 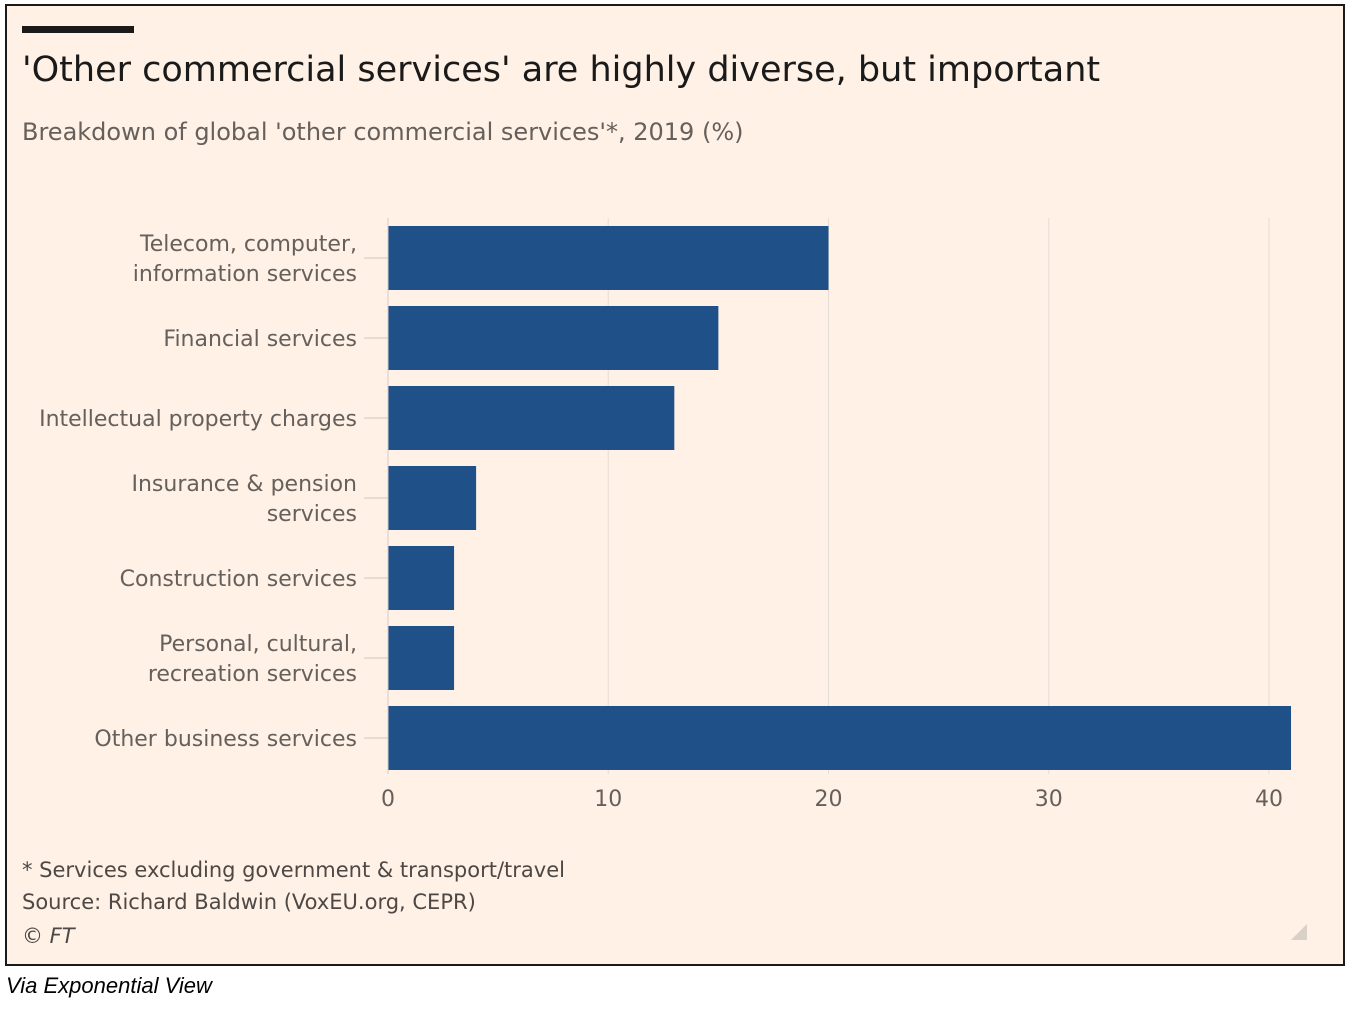 I want to click on via-caption: Via Exponential View, so click(x=109, y=985).